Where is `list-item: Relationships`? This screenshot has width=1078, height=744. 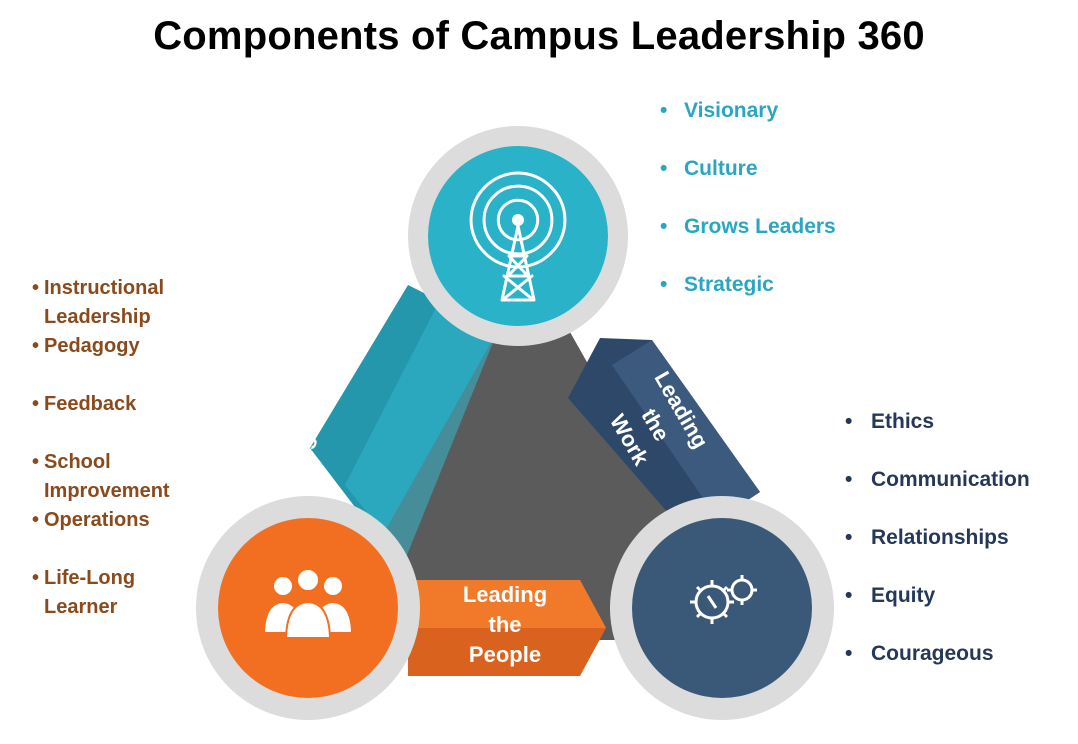 list-item: Relationships is located at coordinates (937, 555).